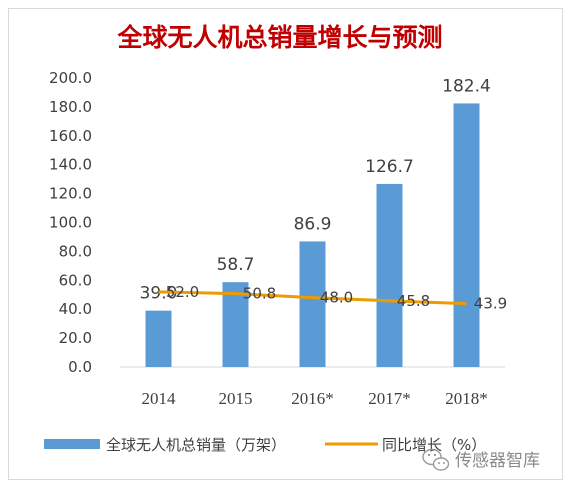 This screenshot has width=573, height=489. I want to click on watermark-text: 传感器智库, so click(497, 461).